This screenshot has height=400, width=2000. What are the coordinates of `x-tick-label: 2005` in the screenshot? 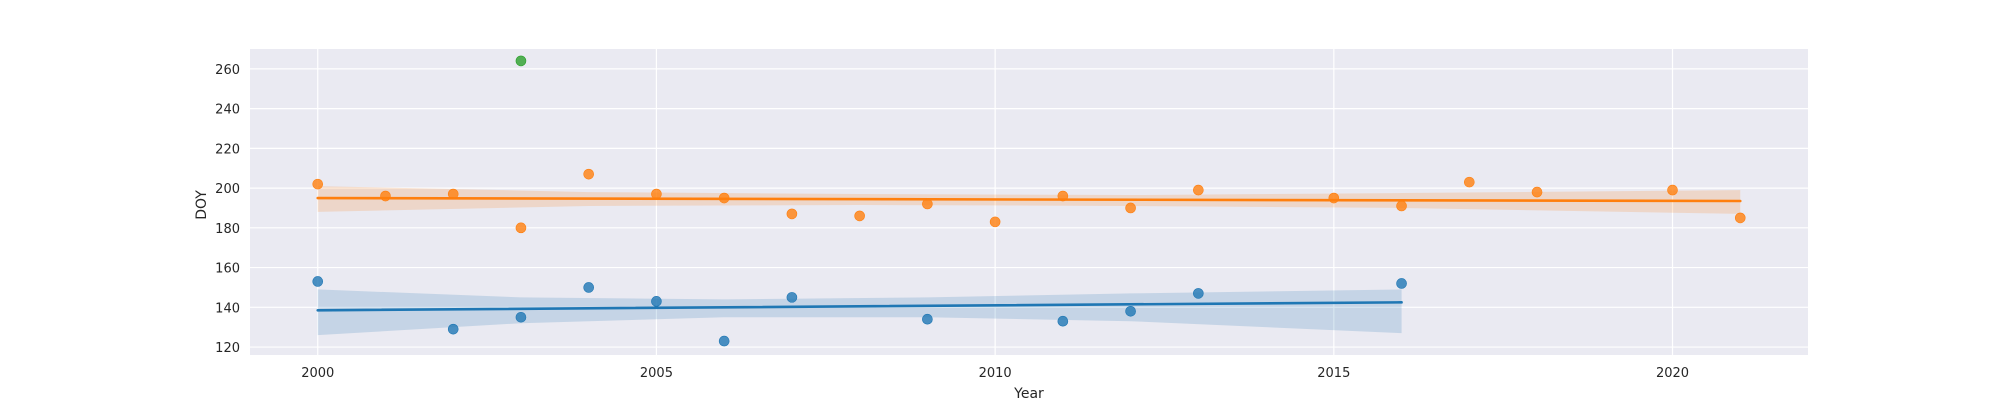 It's located at (656, 373).